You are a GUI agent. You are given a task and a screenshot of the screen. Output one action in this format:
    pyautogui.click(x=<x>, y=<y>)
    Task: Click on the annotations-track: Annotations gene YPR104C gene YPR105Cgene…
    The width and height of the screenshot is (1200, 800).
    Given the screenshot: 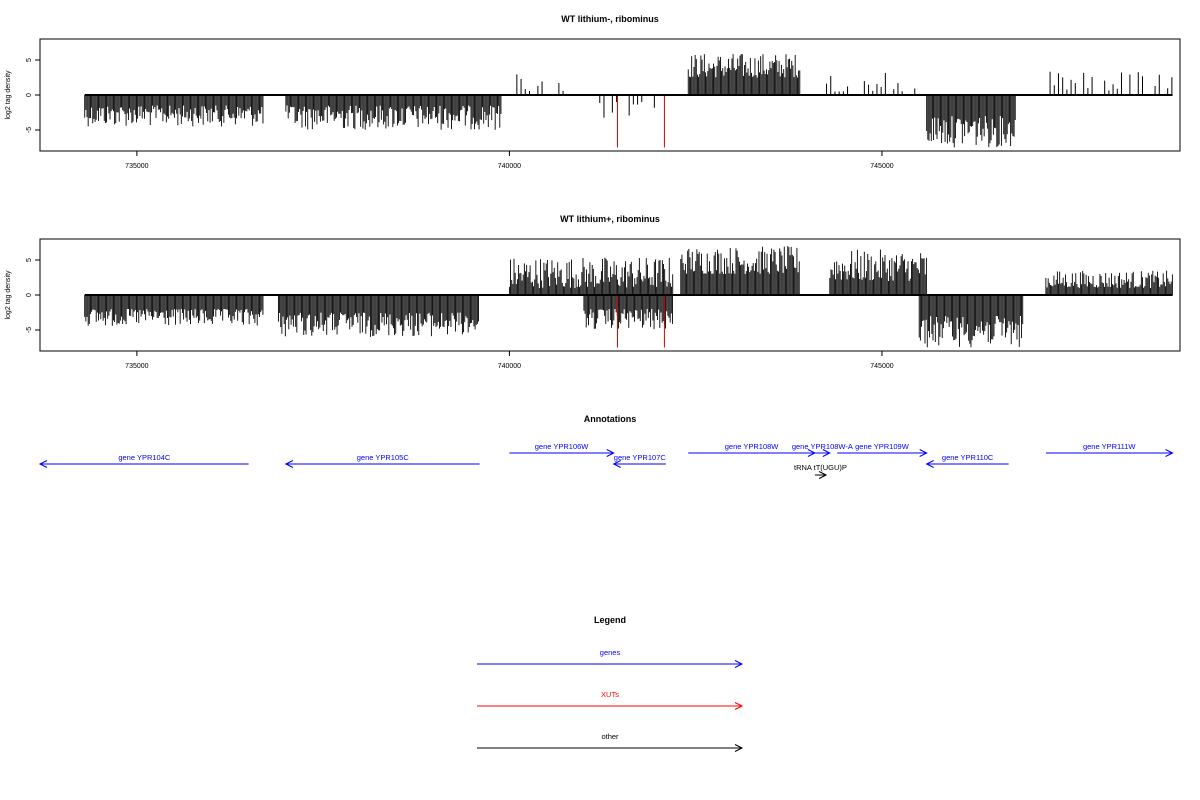 What is the action you would take?
    pyautogui.click(x=606, y=446)
    